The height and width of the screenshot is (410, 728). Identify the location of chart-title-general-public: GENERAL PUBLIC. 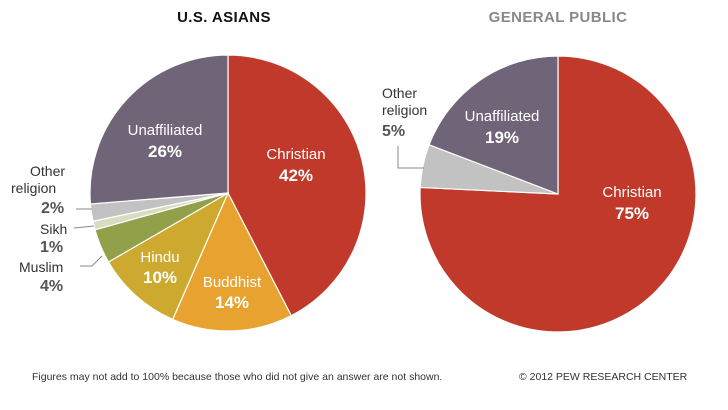
(558, 17).